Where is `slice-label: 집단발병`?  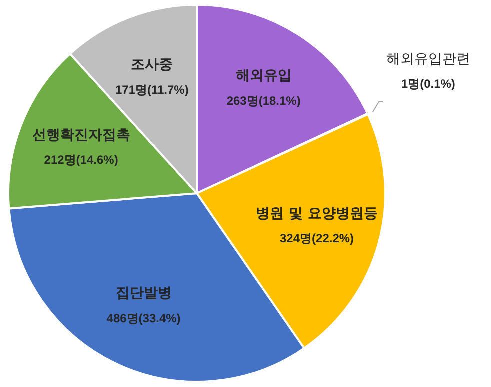
slice-label: 집단발병 is located at coordinates (144, 294).